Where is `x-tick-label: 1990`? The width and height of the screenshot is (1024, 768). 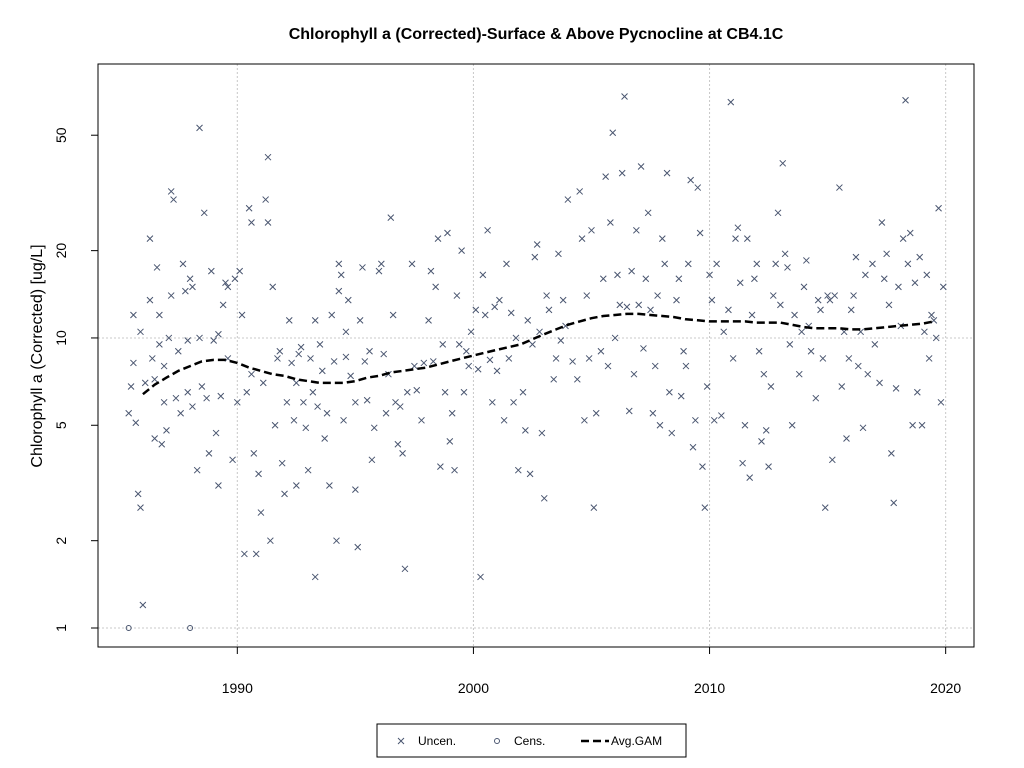
x-tick-label: 1990 is located at coordinates (237, 688).